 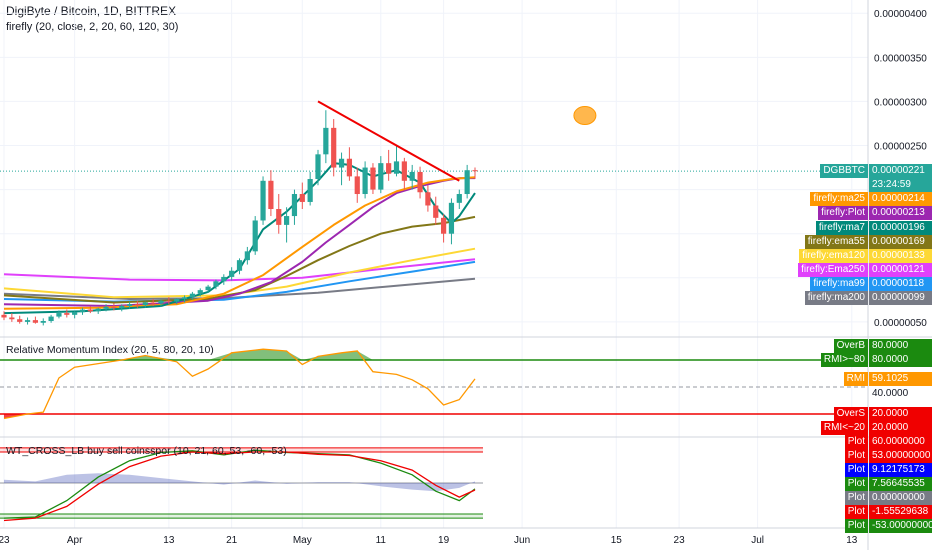 I want to click on wt-overbought-zone, so click(x=241, y=449).